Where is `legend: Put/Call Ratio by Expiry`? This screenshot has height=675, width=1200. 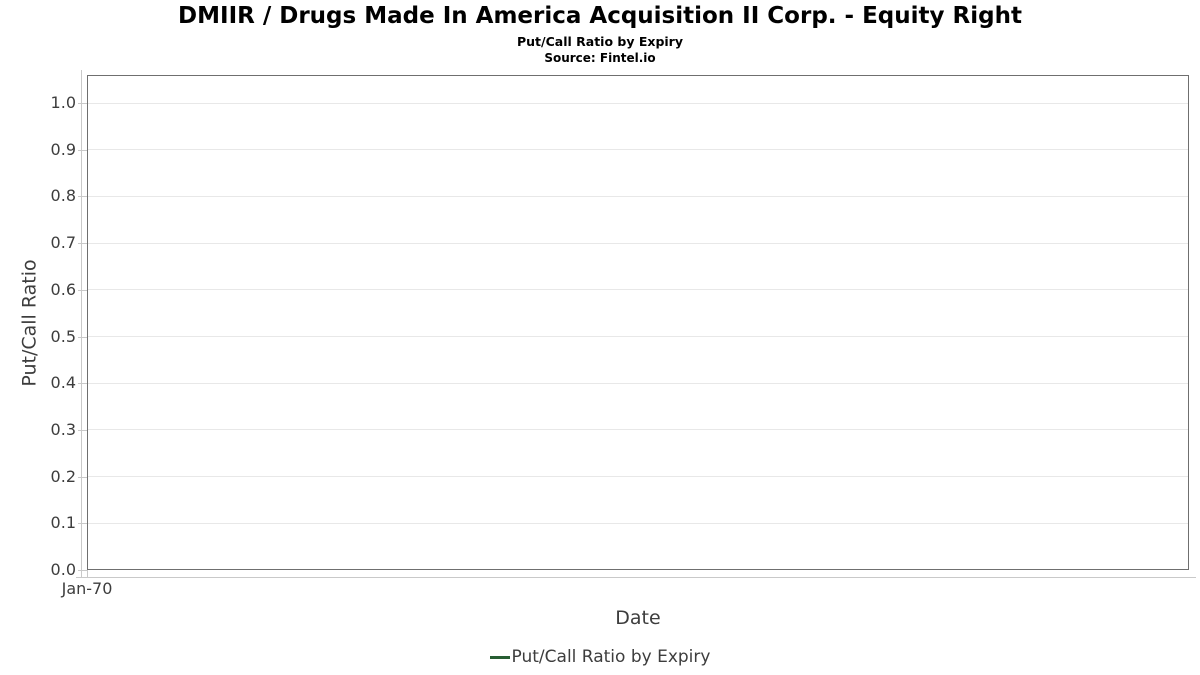 legend: Put/Call Ratio by Expiry is located at coordinates (600, 657).